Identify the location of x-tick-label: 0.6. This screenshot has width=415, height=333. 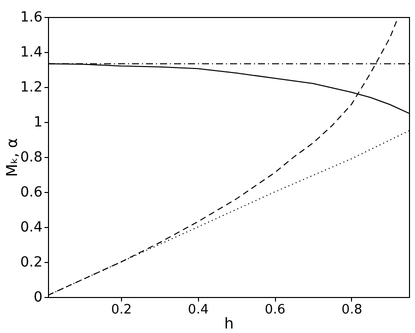
(275, 310).